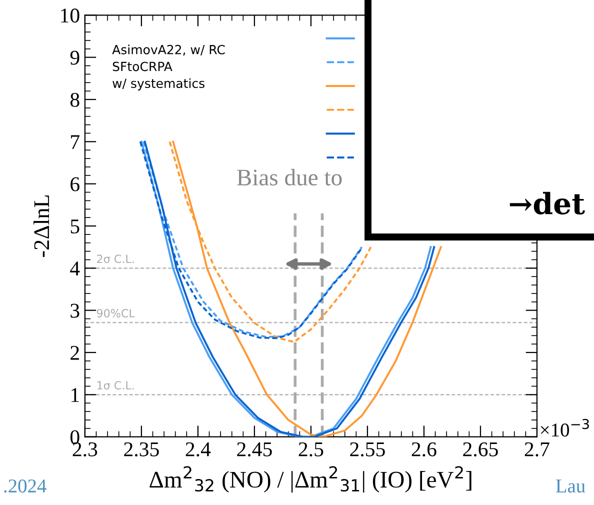  I want to click on y-tick-label: 9, so click(75, 57).